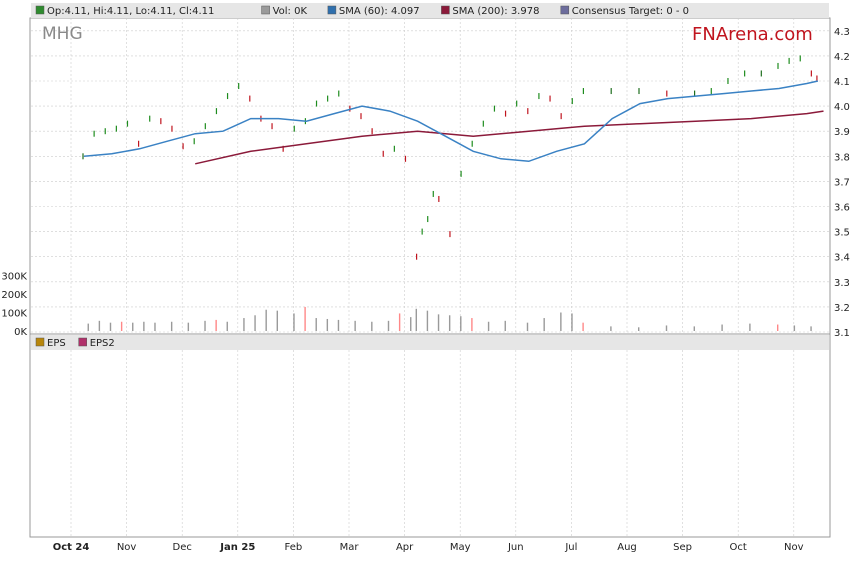 The height and width of the screenshot is (566, 859). I want to click on price-tick-label: 4.2, so click(842, 57).